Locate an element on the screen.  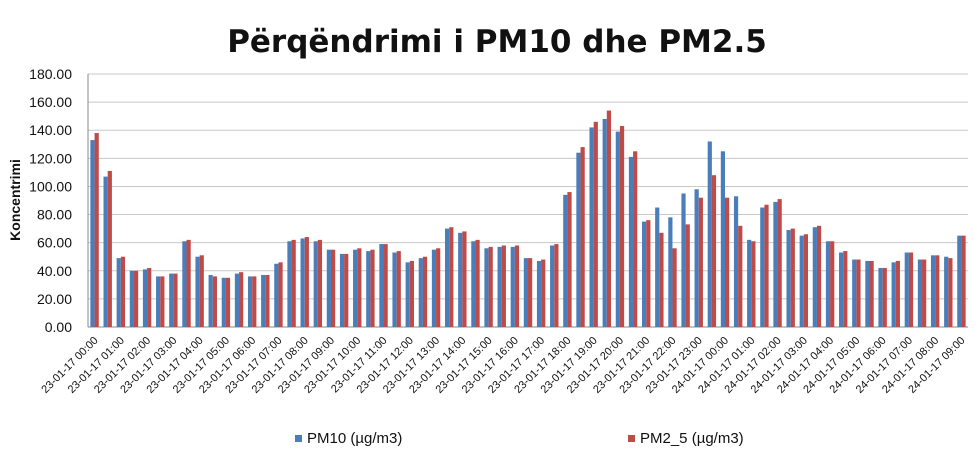
y-tick-label: 60.00 is located at coordinates (54, 243).